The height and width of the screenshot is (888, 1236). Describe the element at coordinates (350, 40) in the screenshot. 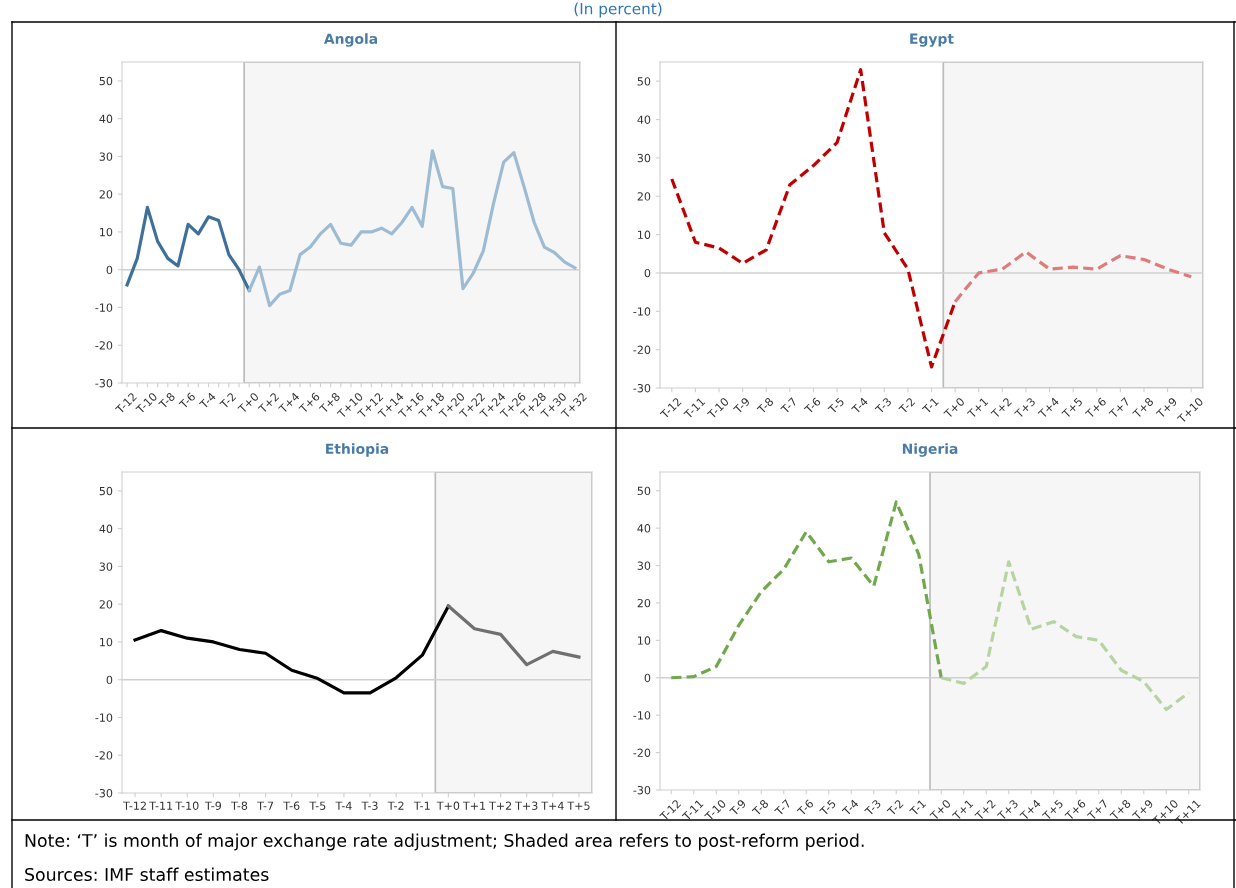

I see `chart-title: Angola` at that location.